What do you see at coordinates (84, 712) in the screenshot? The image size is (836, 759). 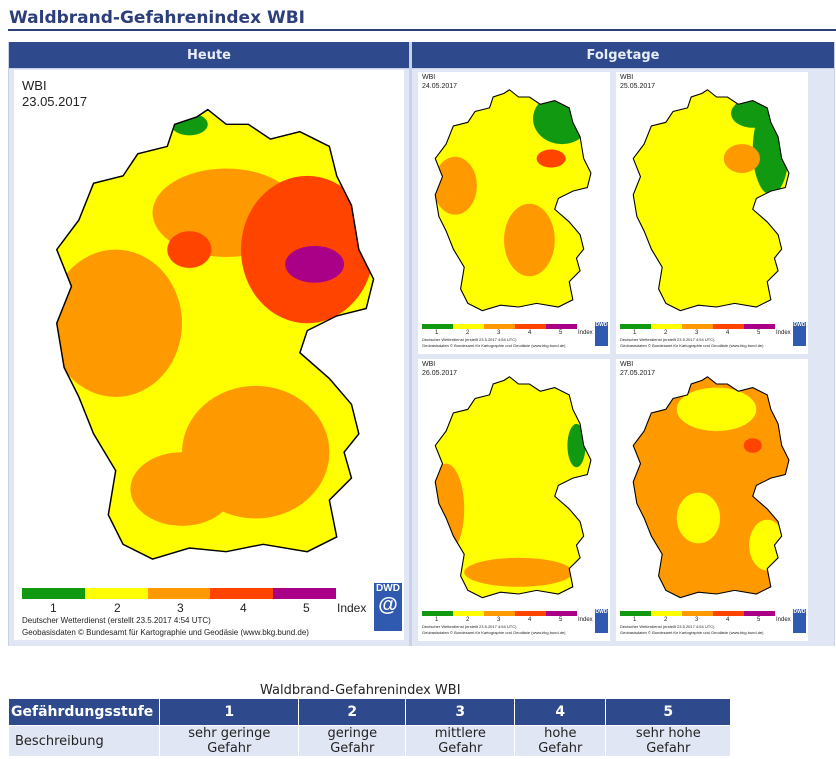 I see `header-level: Gefährdungsstufe` at bounding box center [84, 712].